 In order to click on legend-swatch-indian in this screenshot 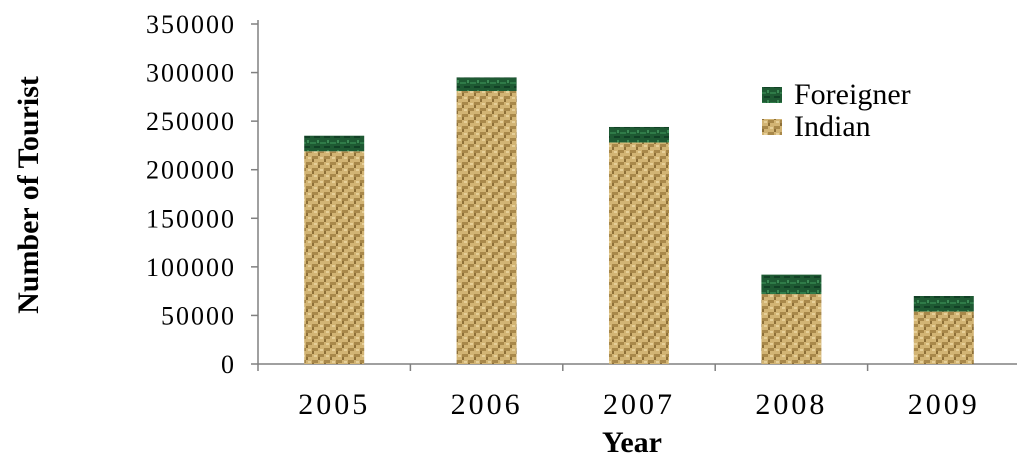, I will do `click(772, 127)`.